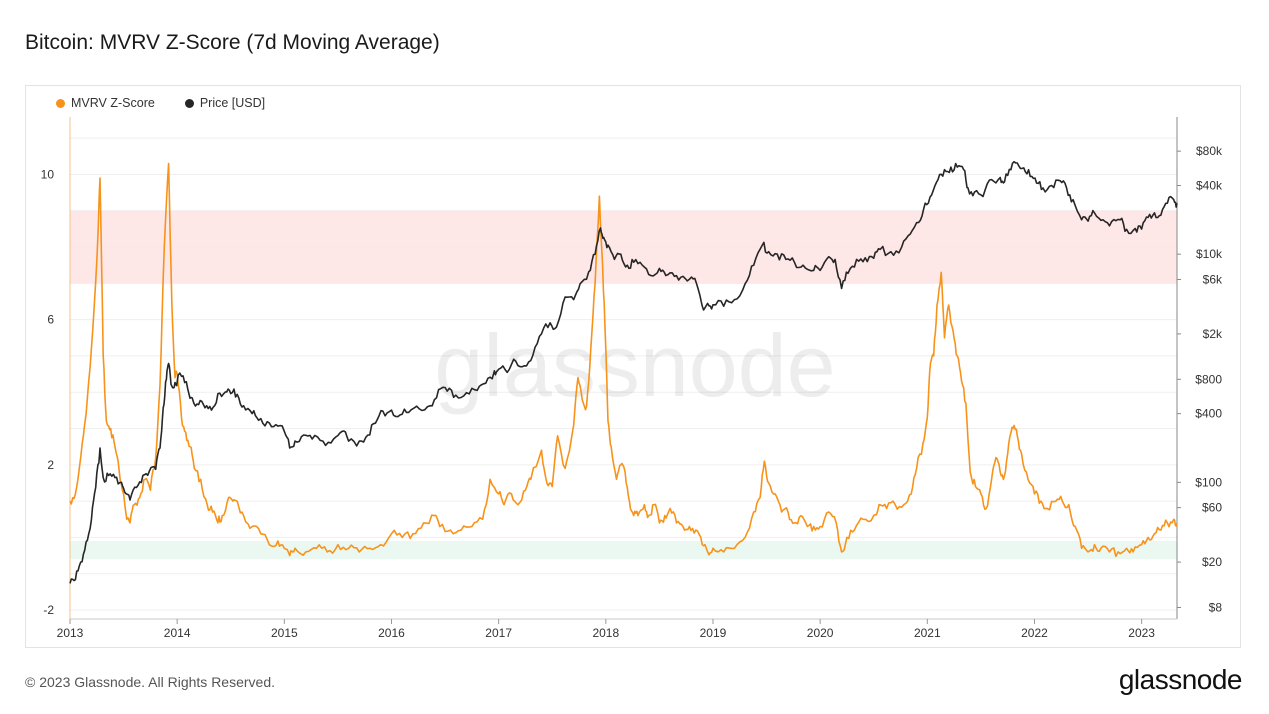  I want to click on legend-item-zscore: MVRV Z-Score, so click(105, 103).